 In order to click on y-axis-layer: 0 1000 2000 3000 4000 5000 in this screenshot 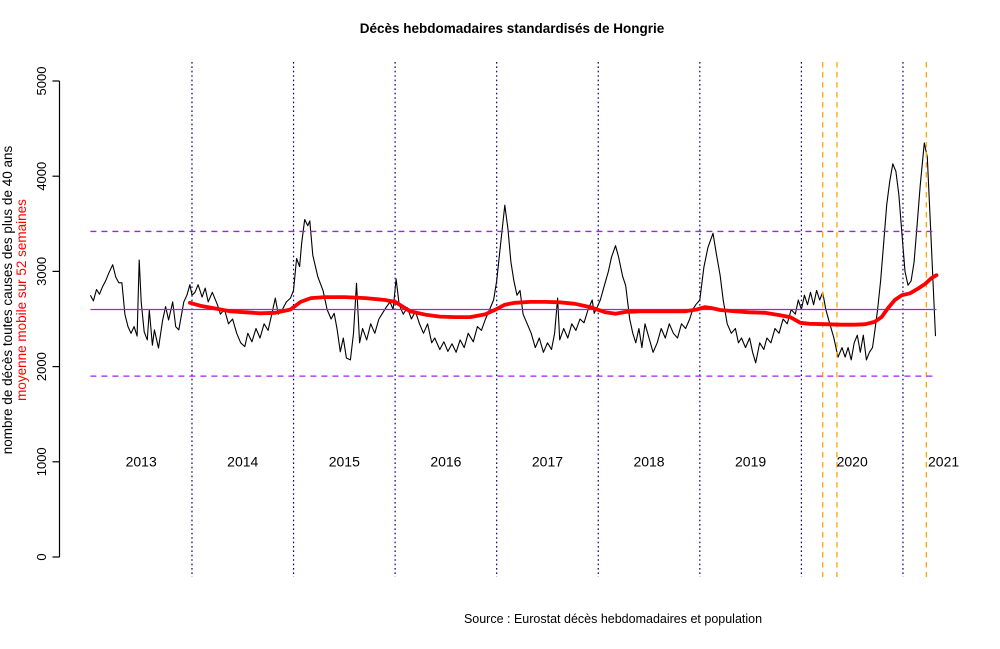, I will do `click(47, 314)`.